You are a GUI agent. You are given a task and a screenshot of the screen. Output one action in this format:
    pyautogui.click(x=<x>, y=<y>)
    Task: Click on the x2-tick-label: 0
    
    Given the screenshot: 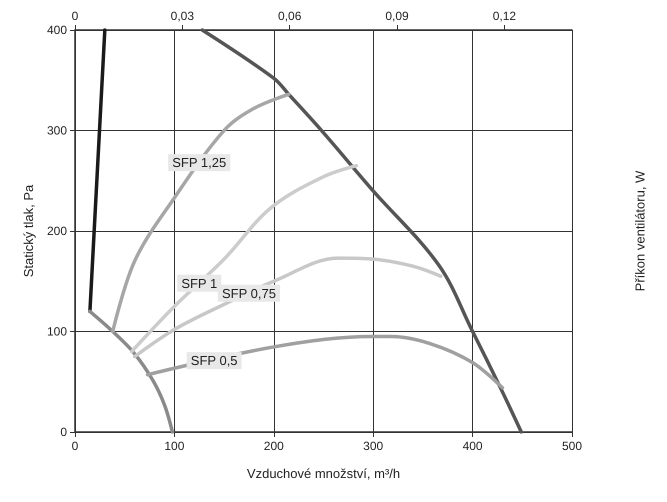 What is the action you would take?
    pyautogui.click(x=75, y=16)
    